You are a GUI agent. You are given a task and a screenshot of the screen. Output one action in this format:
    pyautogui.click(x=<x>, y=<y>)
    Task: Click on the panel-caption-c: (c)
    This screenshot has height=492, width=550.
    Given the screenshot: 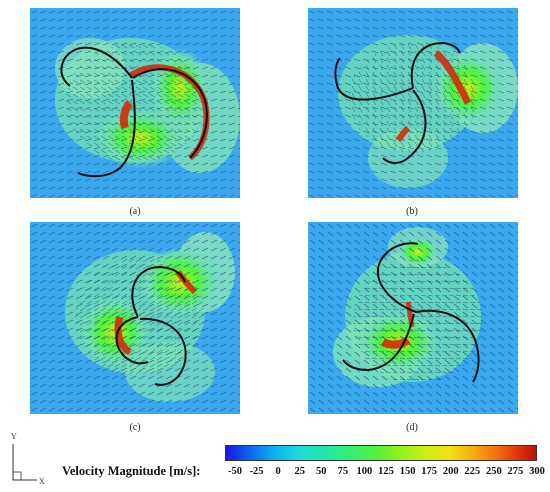 What is the action you would take?
    pyautogui.click(x=135, y=427)
    